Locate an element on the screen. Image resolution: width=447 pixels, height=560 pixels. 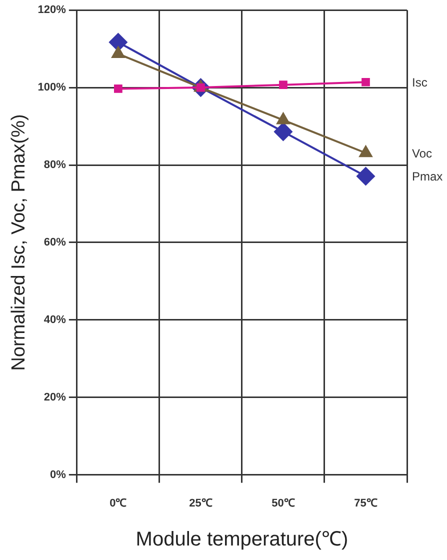
y-tick-label: 100% is located at coordinates (52, 88).